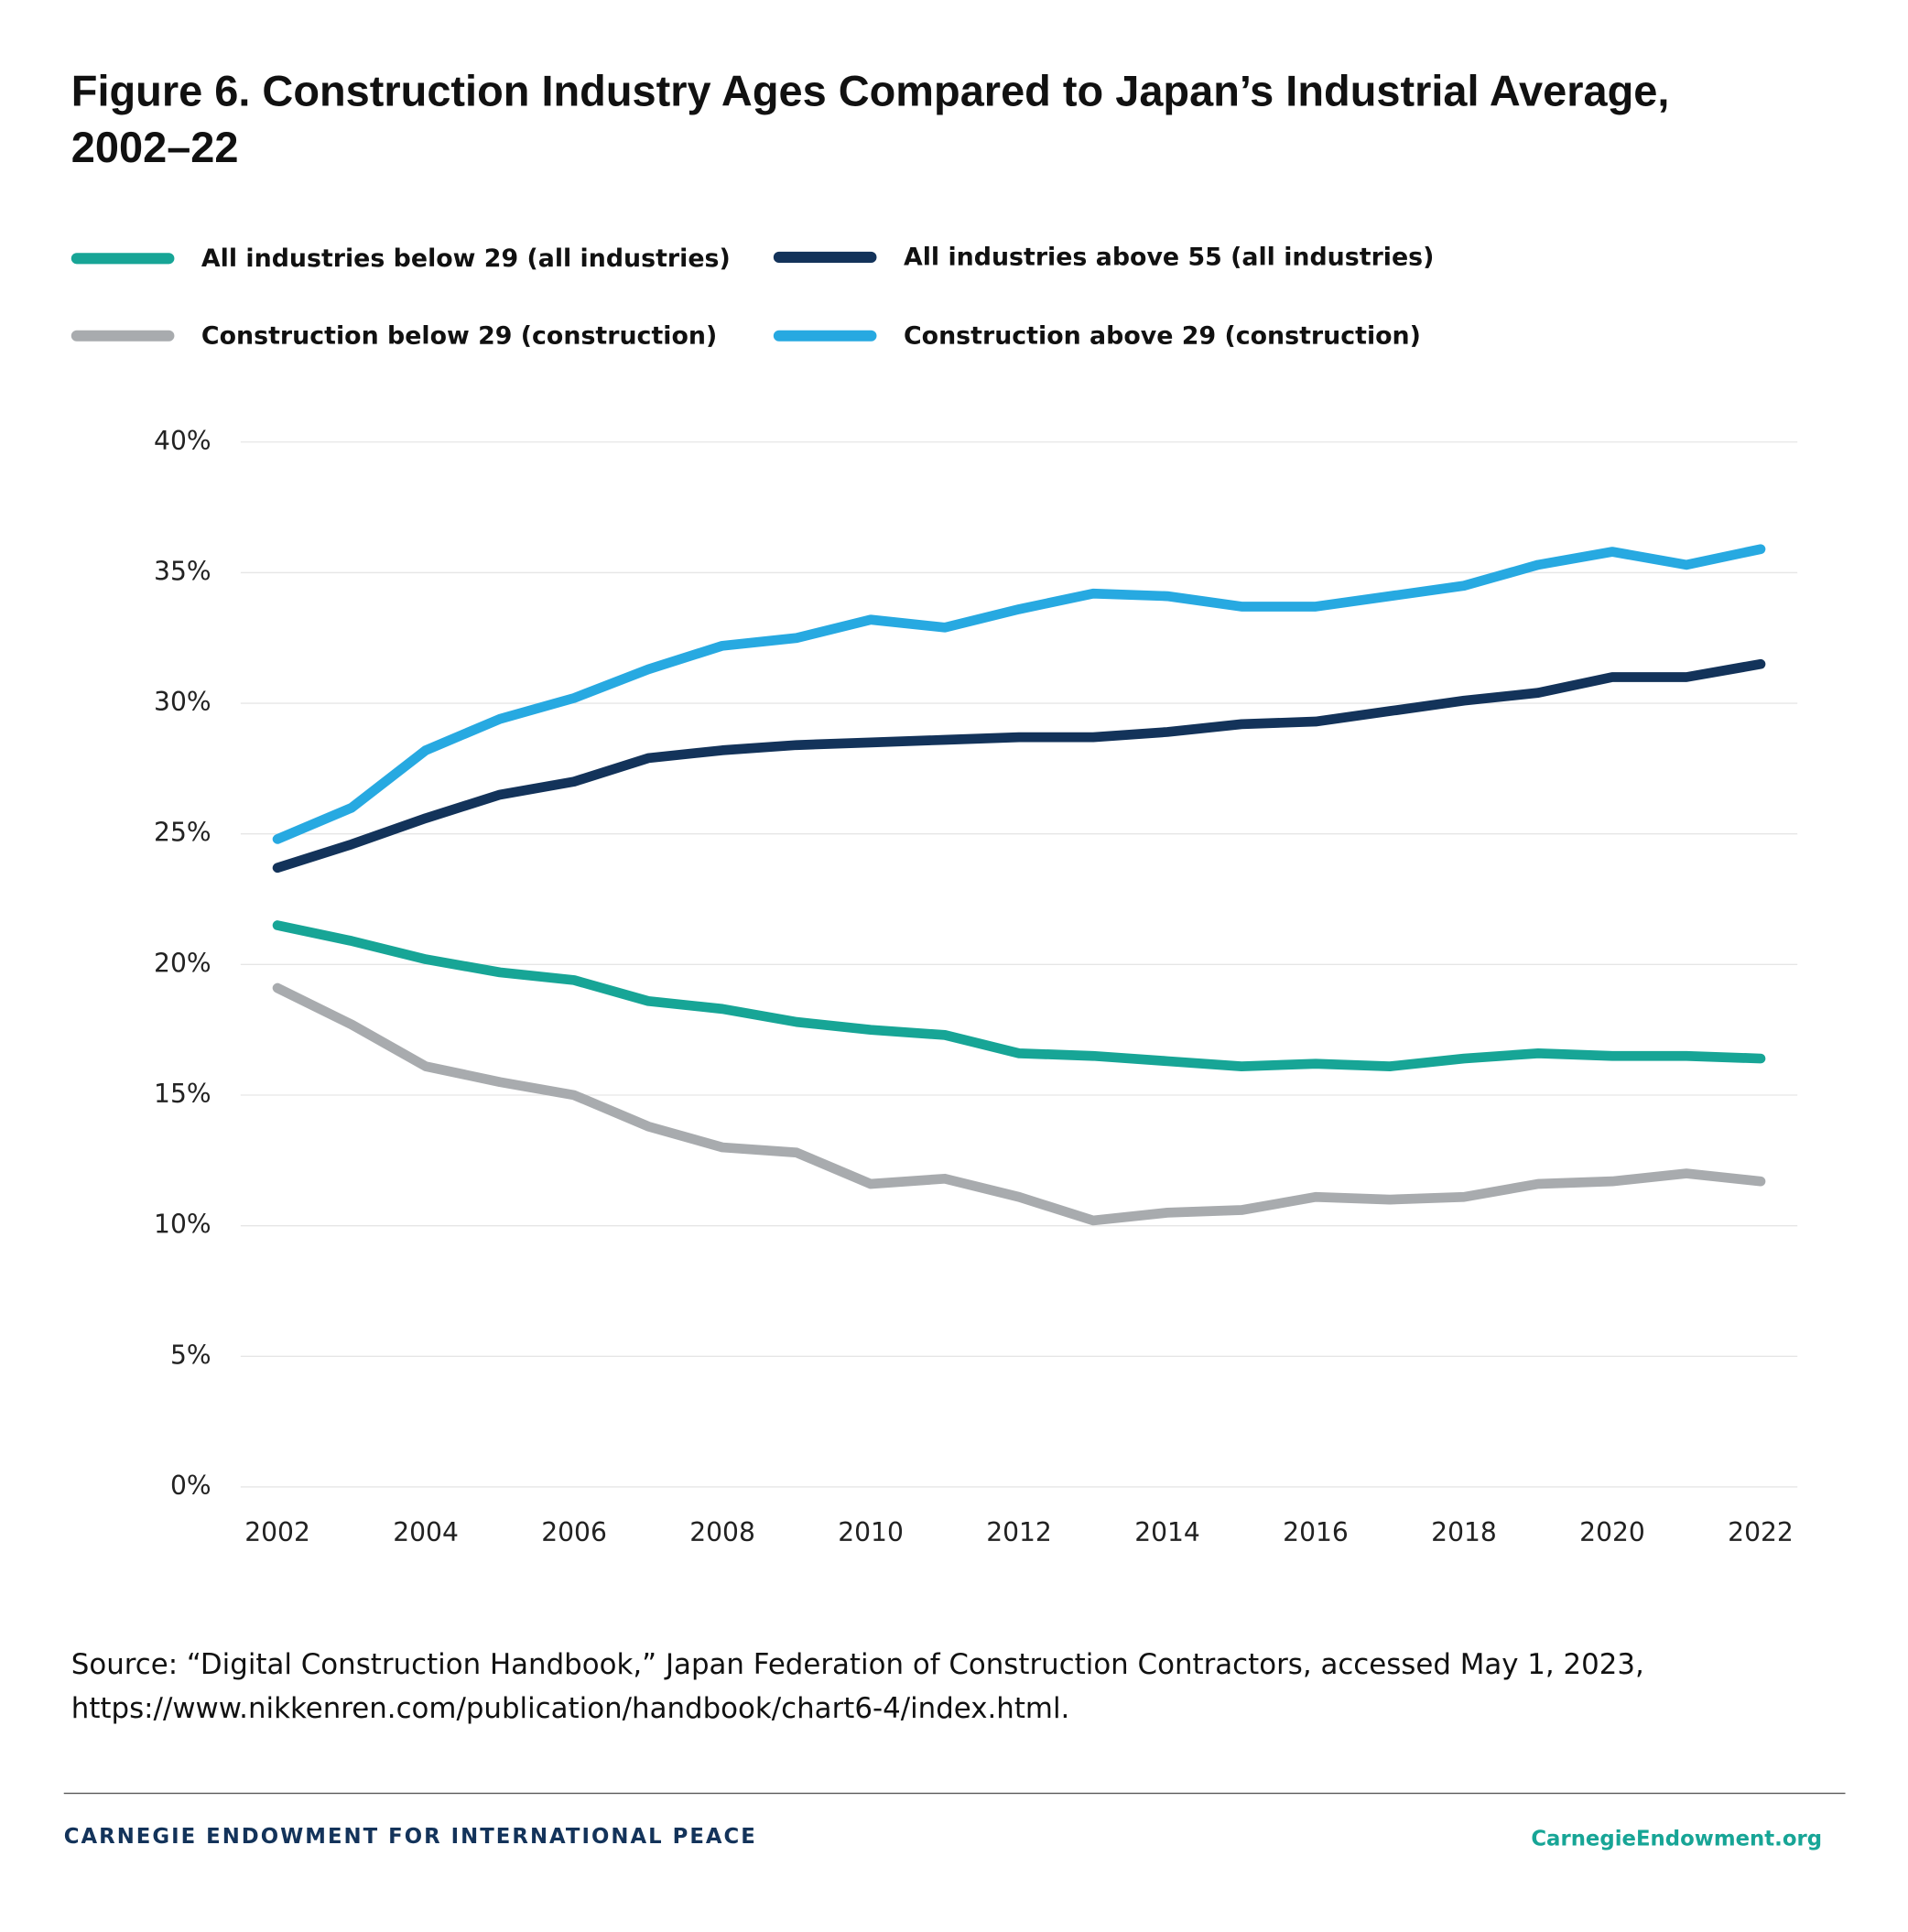 Image resolution: width=1908 pixels, height=1932 pixels. Describe the element at coordinates (182, 963) in the screenshot. I see `y-tick-label: 20%` at that location.